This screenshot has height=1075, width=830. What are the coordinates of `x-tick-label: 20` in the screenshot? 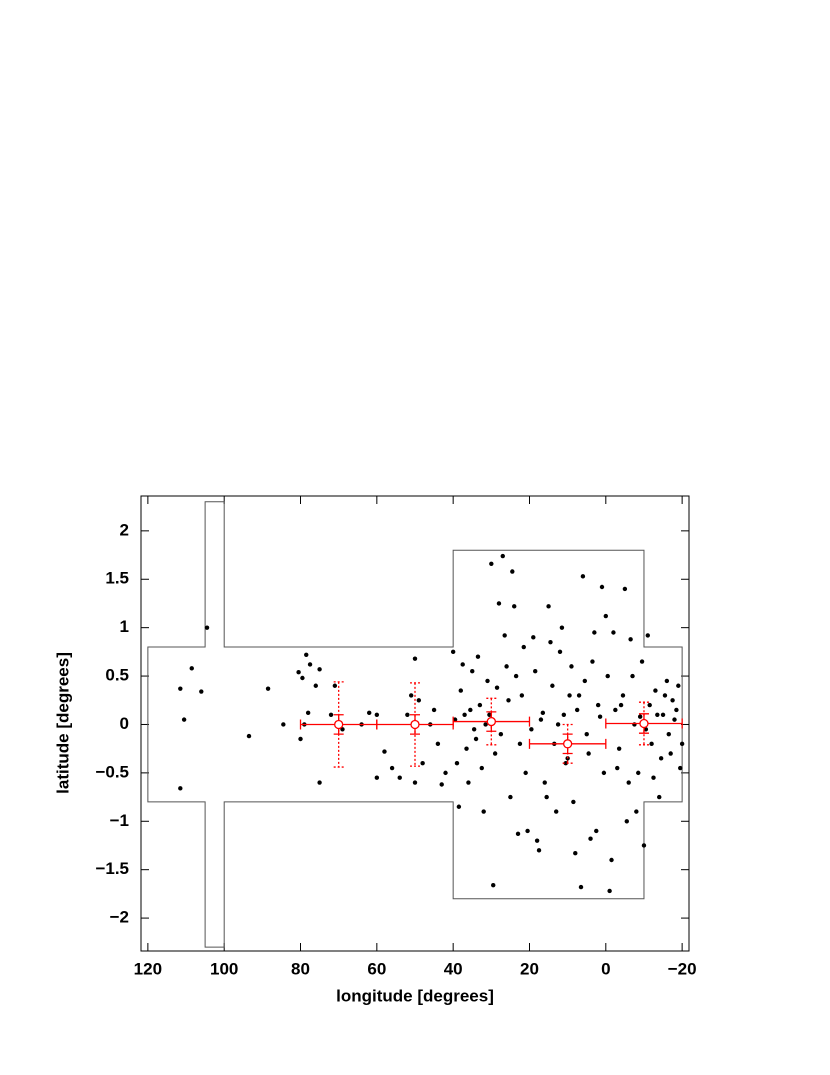 It's located at (529, 968).